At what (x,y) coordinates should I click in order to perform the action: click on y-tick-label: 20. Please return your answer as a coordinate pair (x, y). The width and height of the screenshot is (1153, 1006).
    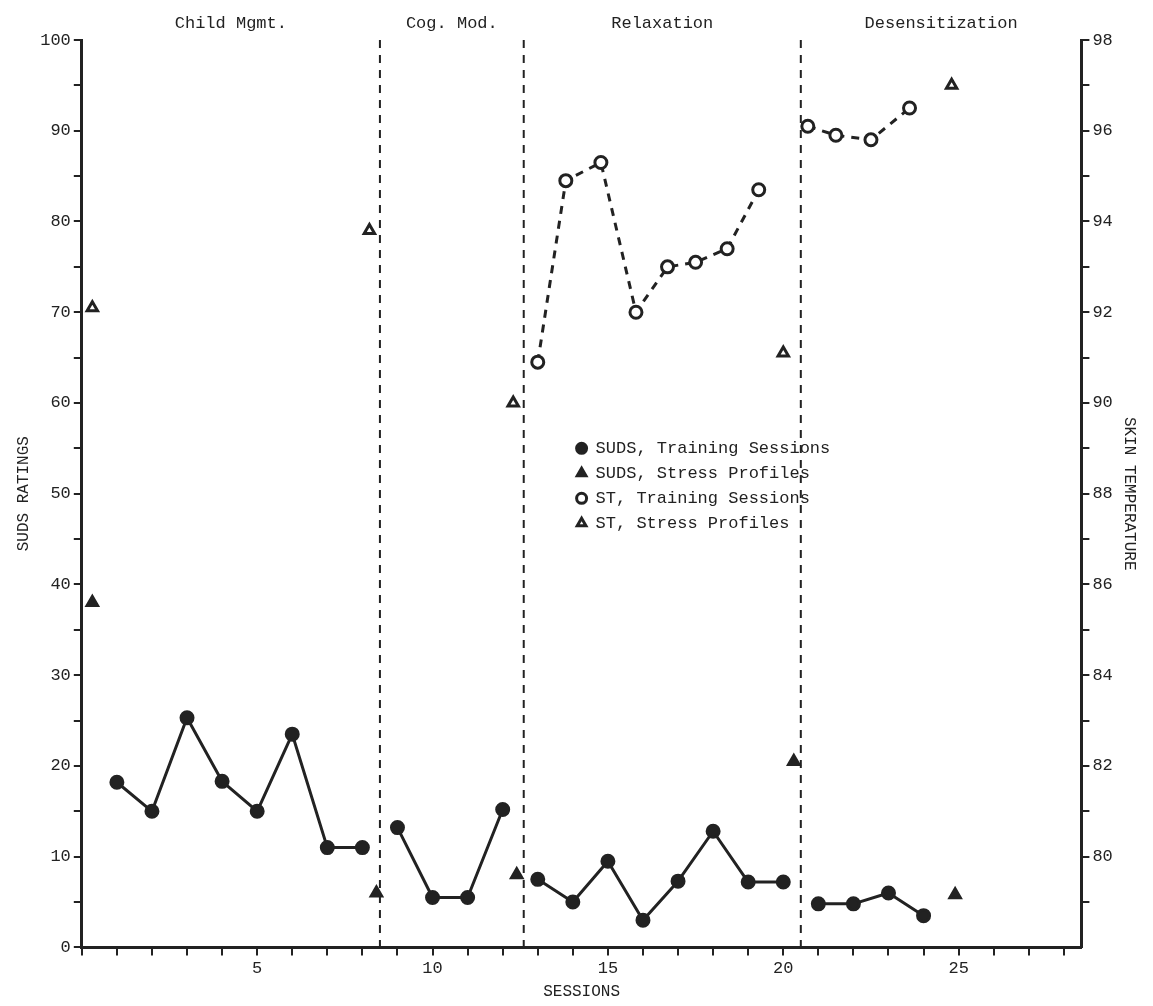
    Looking at the image, I should click on (60, 766).